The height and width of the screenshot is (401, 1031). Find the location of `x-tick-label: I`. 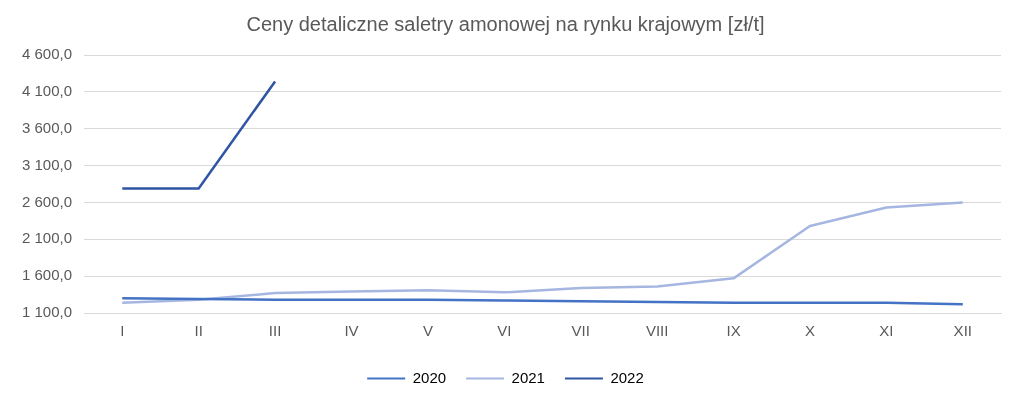

x-tick-label: I is located at coordinates (122, 331).